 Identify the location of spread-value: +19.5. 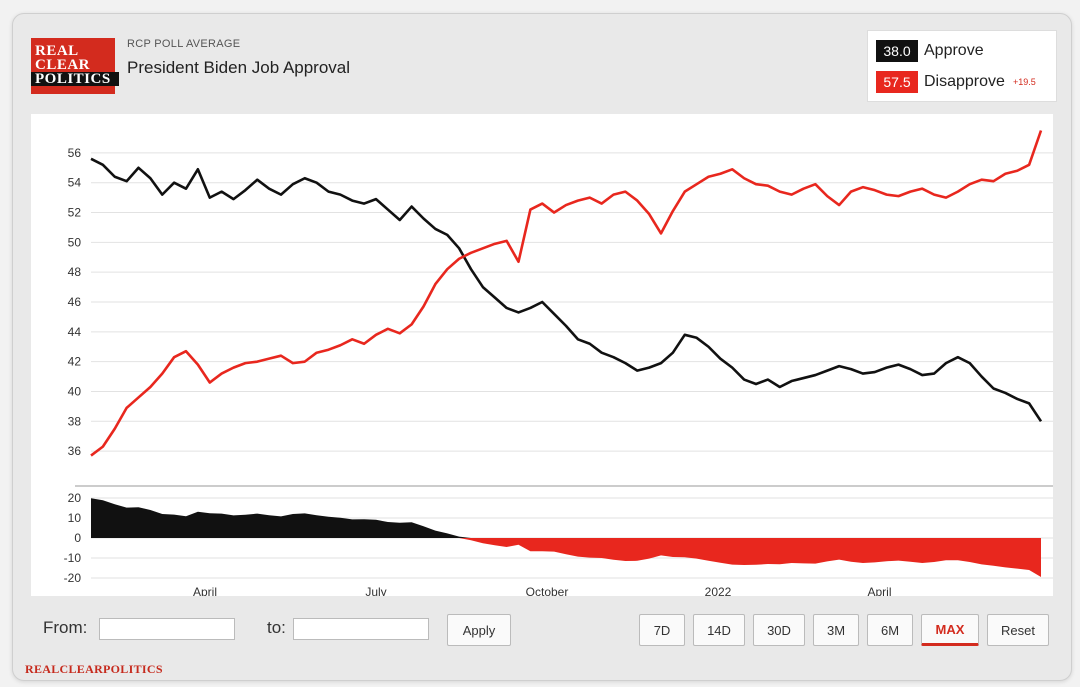
(1024, 82).